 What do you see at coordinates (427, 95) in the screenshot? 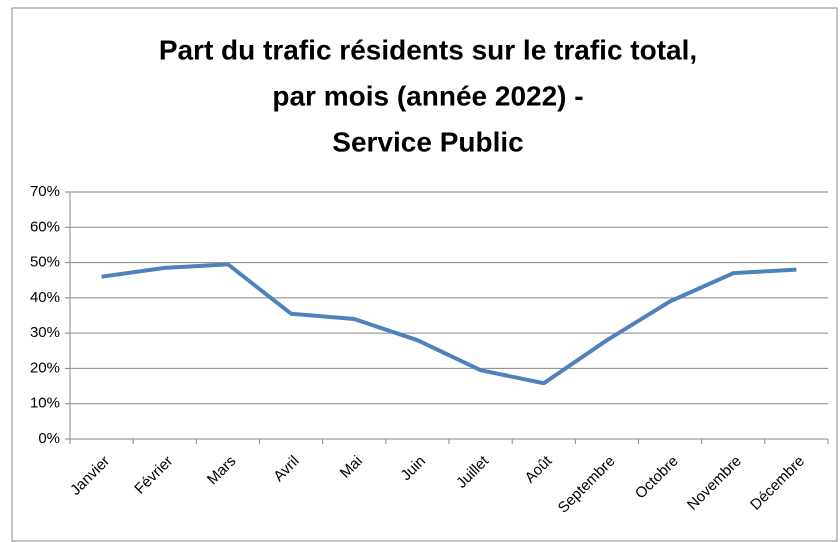
I see `chart-title: par mois (année 2022) -` at bounding box center [427, 95].